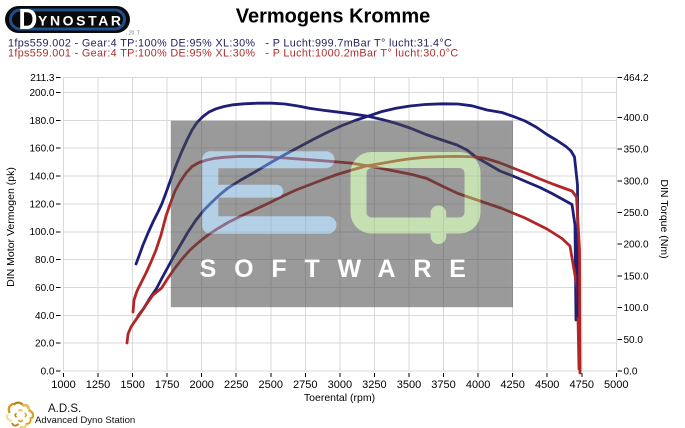  Describe the element at coordinates (167, 385) in the screenshot. I see `svg-text: 1750` at that location.